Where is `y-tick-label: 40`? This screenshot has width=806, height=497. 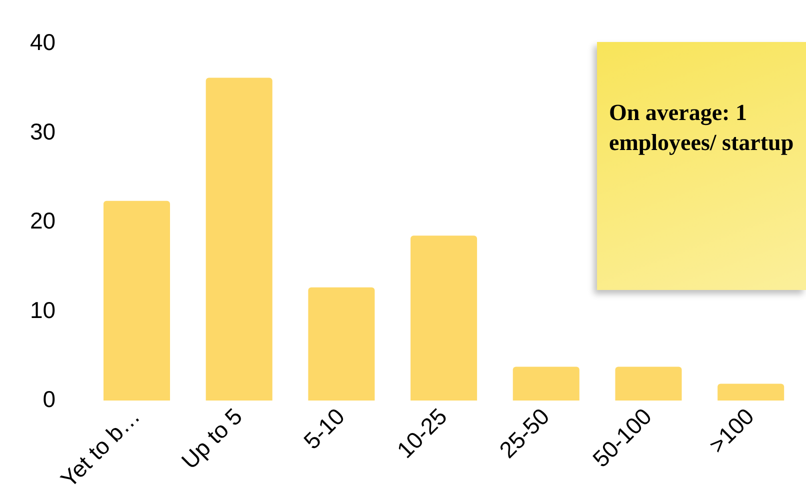 y-tick-label: 40 is located at coordinates (43, 42).